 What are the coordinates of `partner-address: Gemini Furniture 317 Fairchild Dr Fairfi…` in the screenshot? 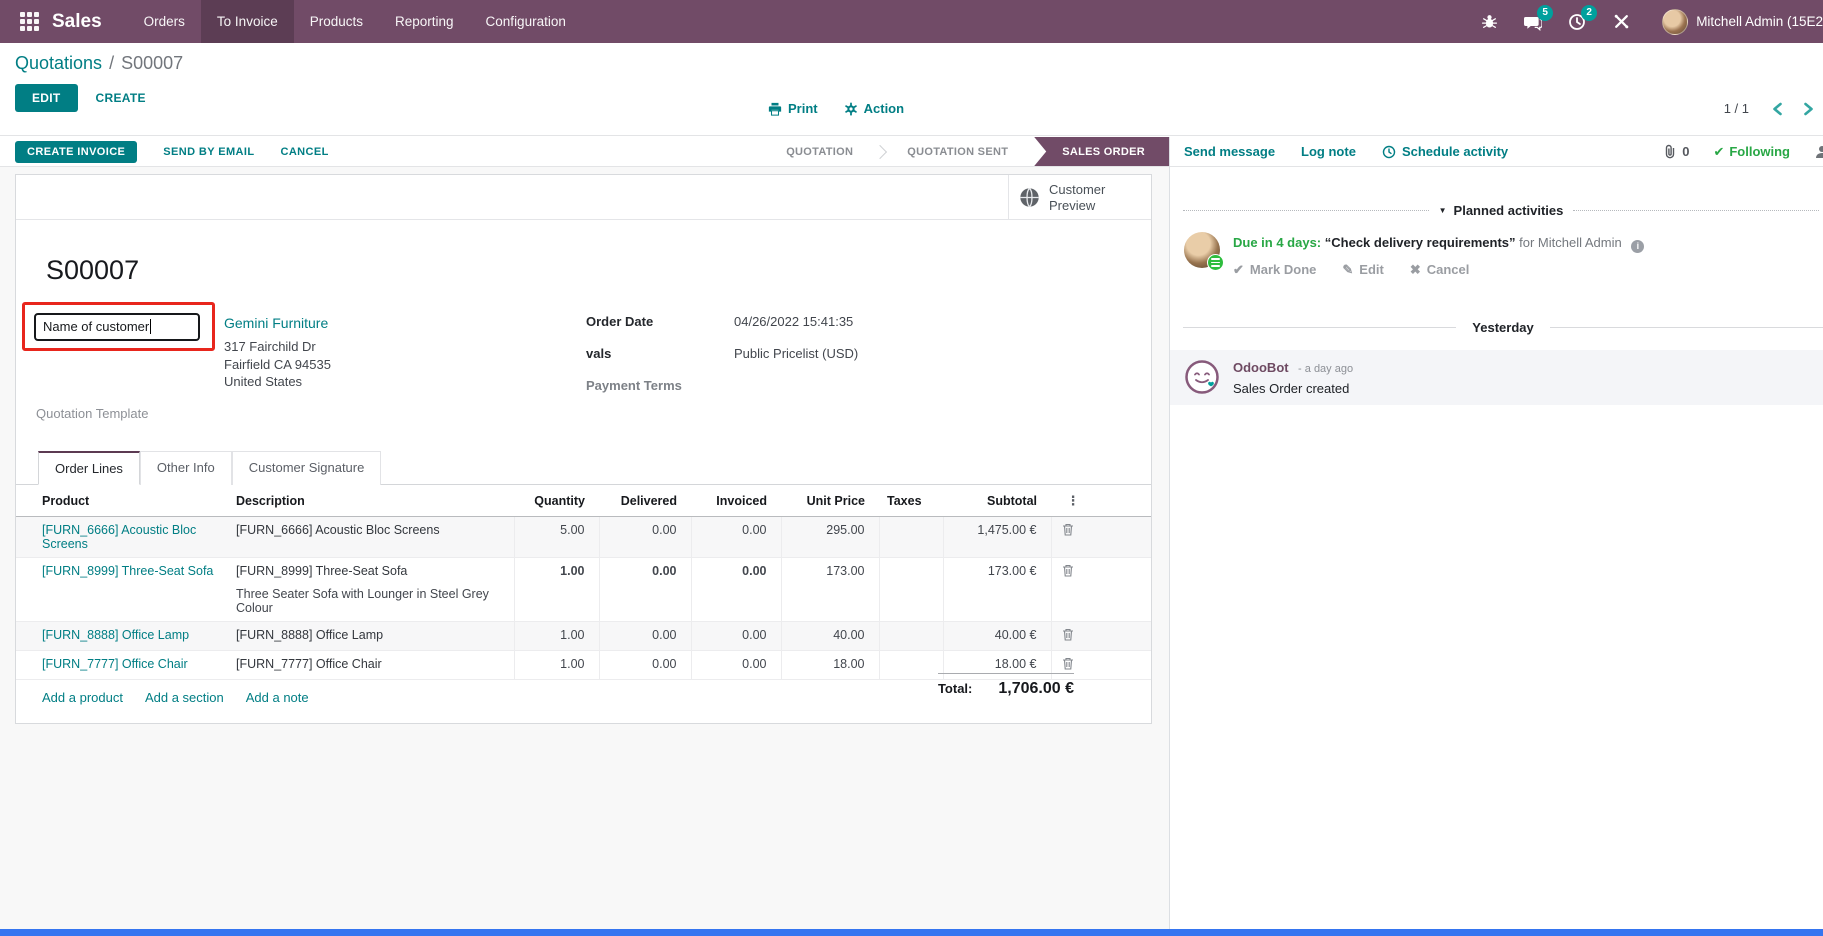 It's located at (277, 353).